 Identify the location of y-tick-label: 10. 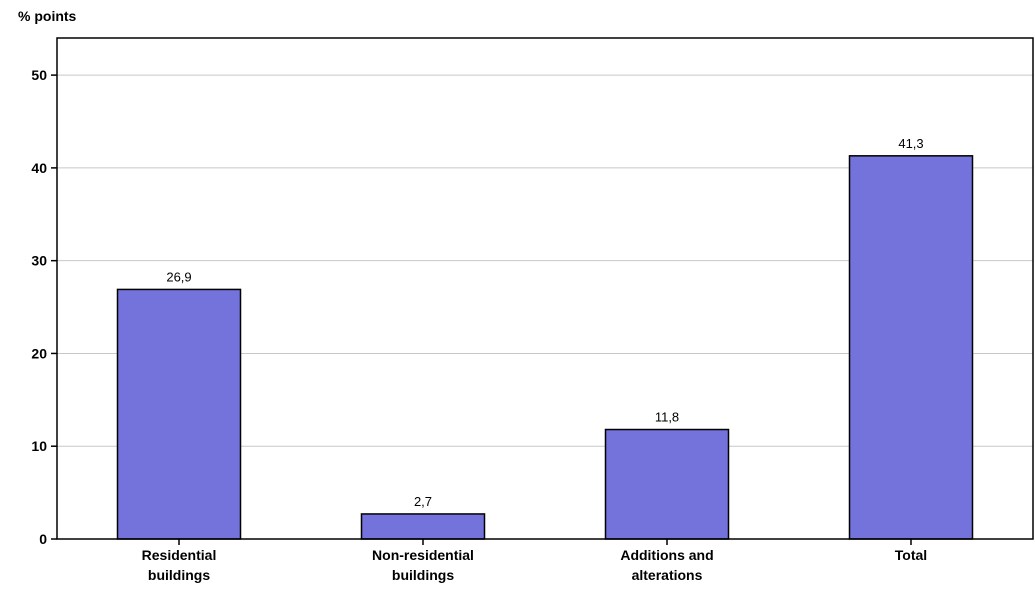
(39, 446).